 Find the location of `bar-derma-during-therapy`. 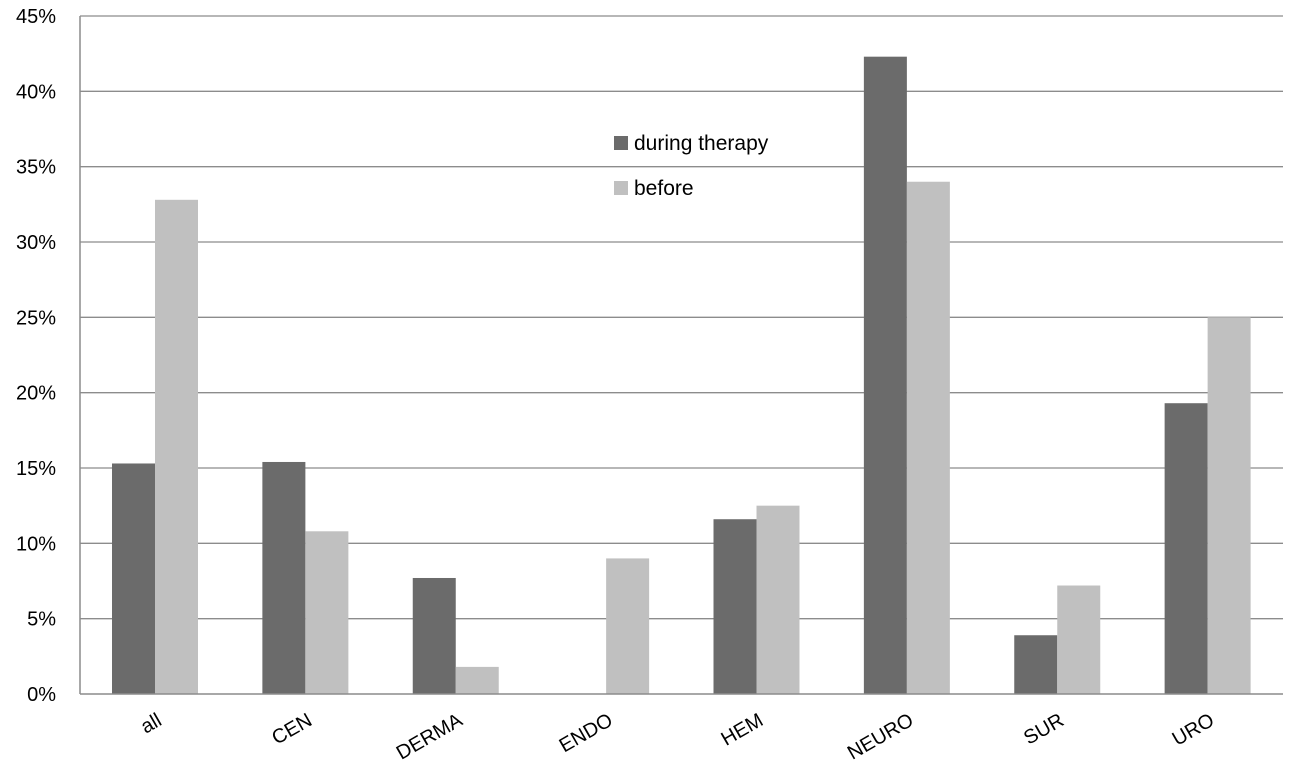

bar-derma-during-therapy is located at coordinates (434, 635).